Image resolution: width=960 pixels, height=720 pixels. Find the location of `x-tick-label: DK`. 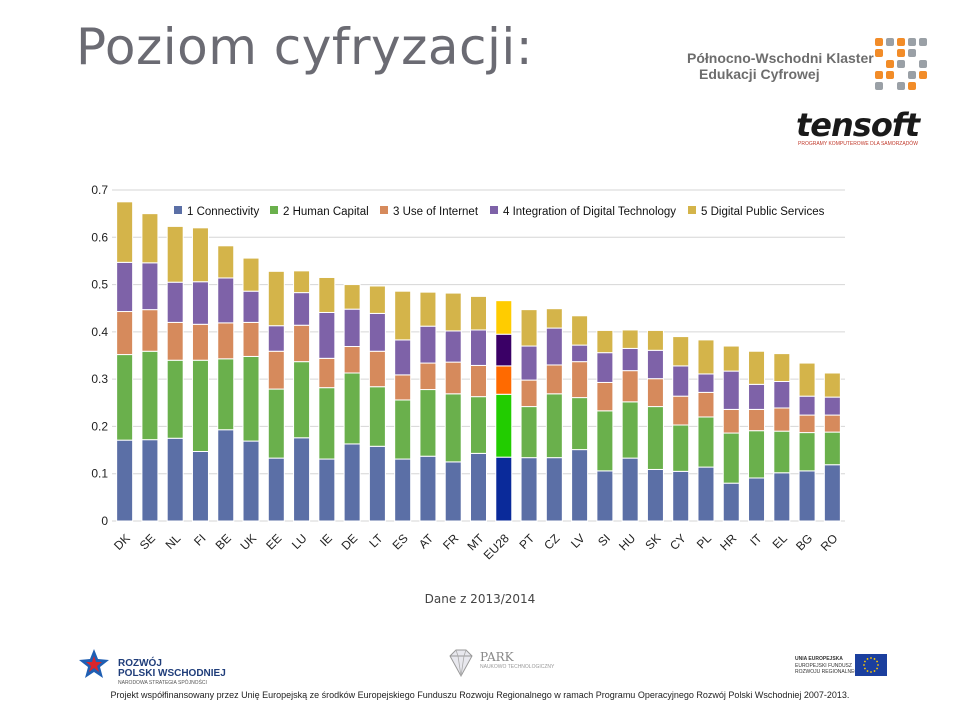

x-tick-label: DK is located at coordinates (122, 542).